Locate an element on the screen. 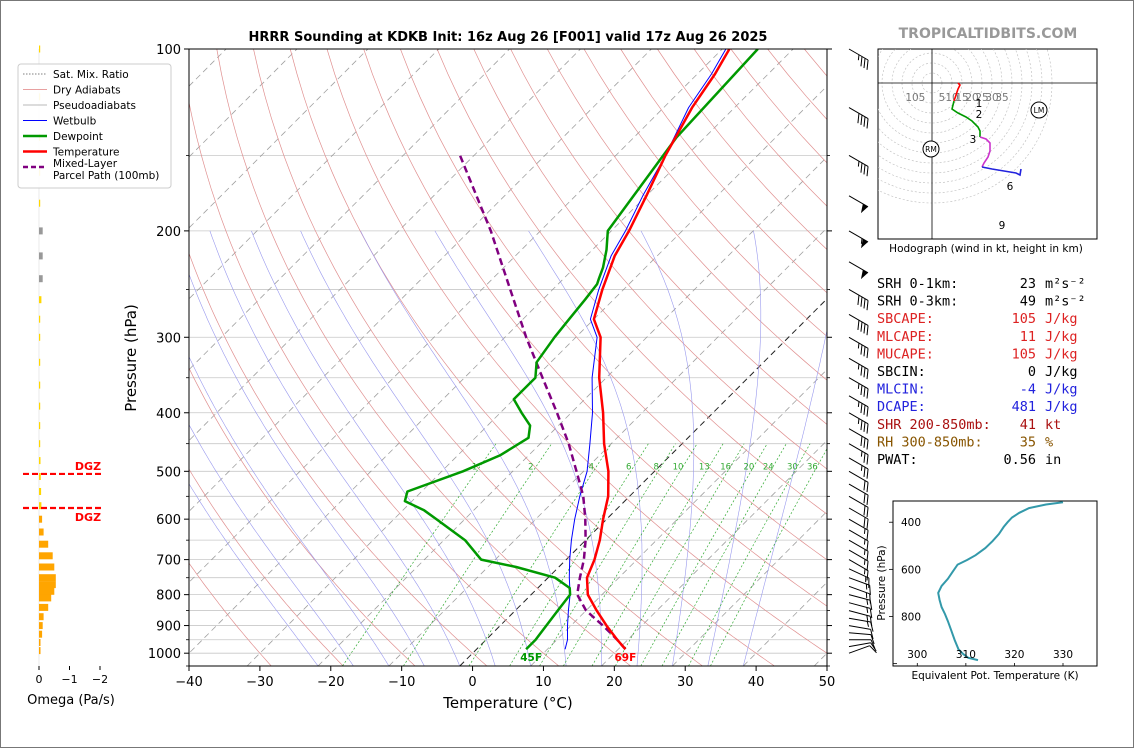 This screenshot has width=1134, height=749. index-value: 11 is located at coordinates (1028, 337).